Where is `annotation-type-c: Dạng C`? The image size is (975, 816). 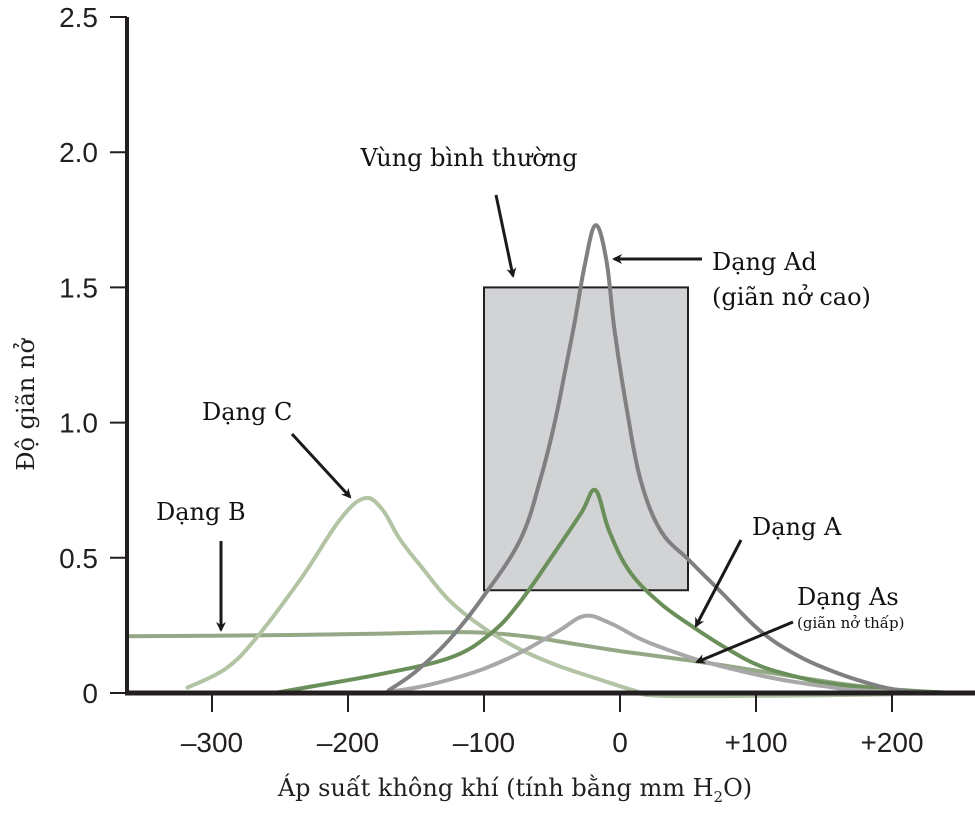
annotation-type-c: Dạng C is located at coordinates (277, 448).